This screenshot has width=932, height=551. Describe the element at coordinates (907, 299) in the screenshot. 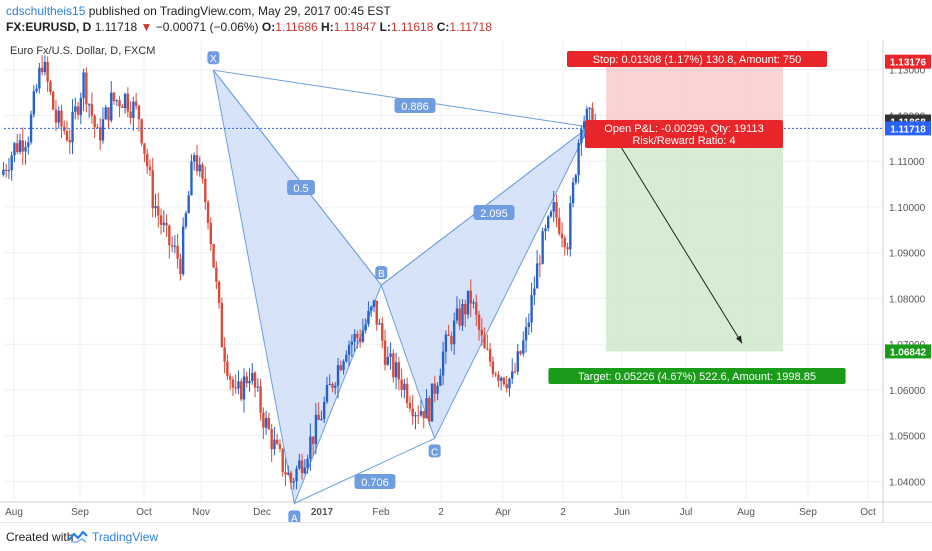

I see `y-tick-label: 1.08000` at that location.